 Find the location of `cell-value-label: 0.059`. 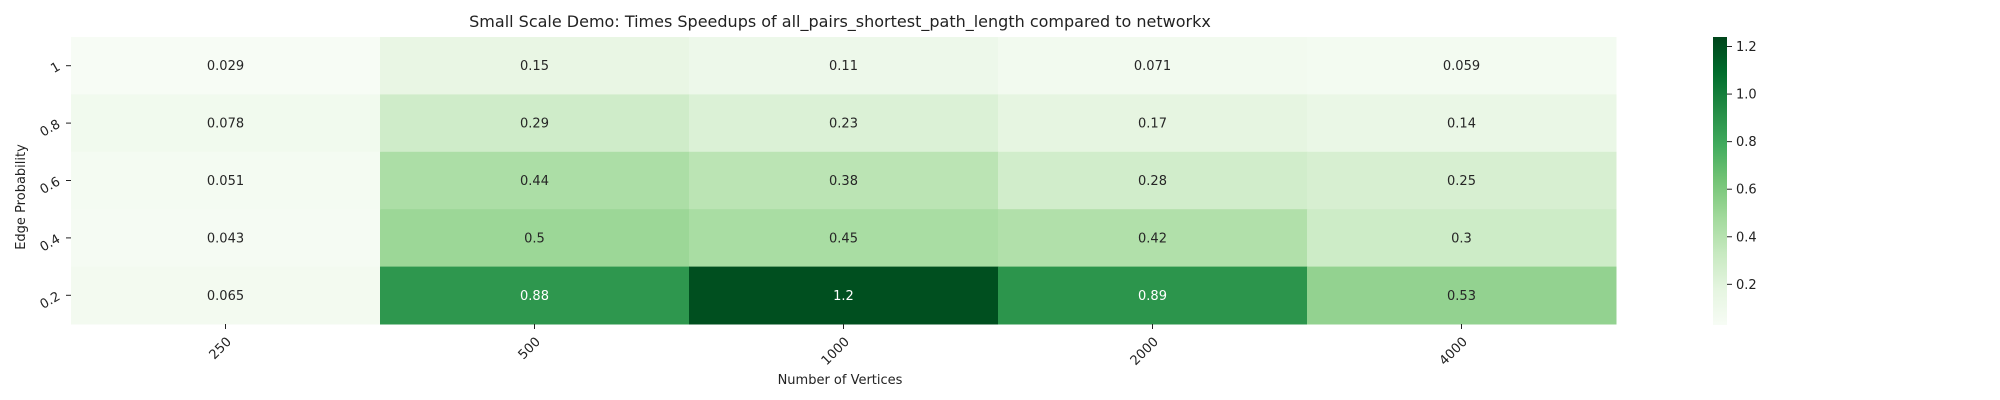

cell-value-label: 0.059 is located at coordinates (1461, 66).